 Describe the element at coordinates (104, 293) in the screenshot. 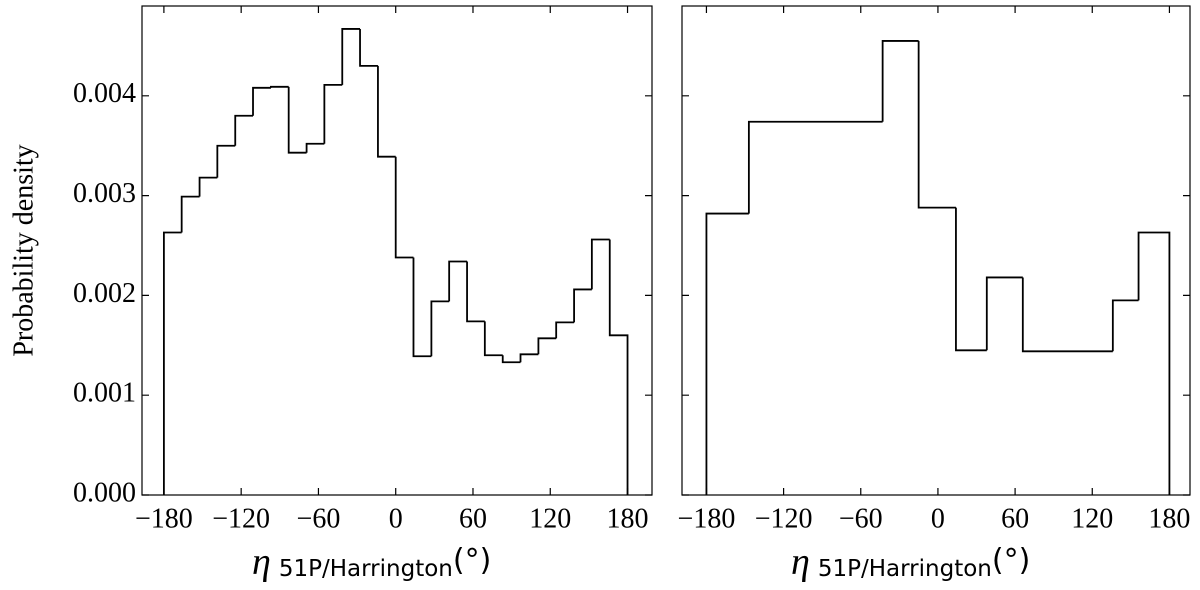

I see `y-tick-label: 0.002` at that location.